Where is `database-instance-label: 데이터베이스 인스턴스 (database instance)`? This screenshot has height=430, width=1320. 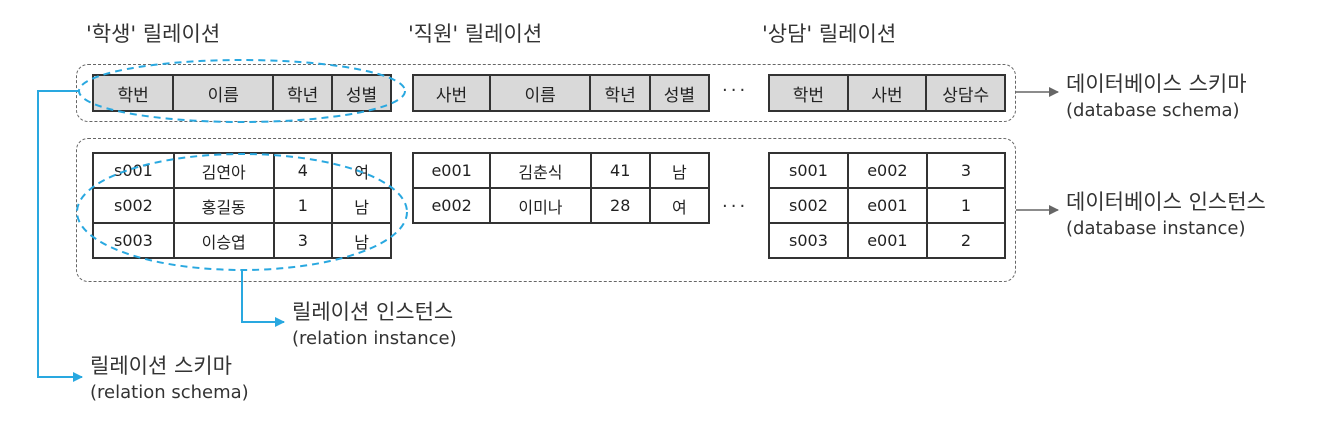
database-instance-label: 데이터베이스 인스턴스 (database instance) is located at coordinates (1166, 212).